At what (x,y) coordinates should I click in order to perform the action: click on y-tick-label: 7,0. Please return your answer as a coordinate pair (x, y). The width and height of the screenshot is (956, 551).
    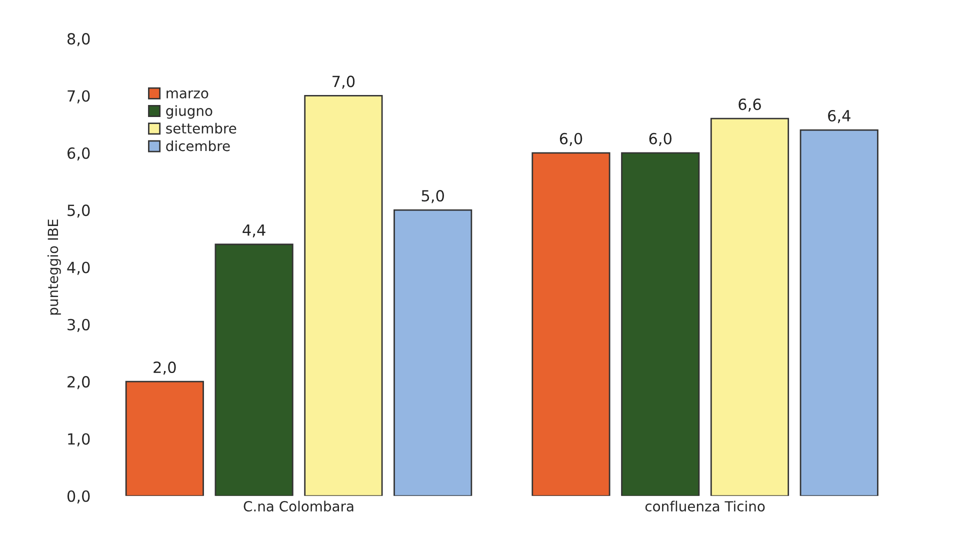
    Looking at the image, I should click on (79, 97).